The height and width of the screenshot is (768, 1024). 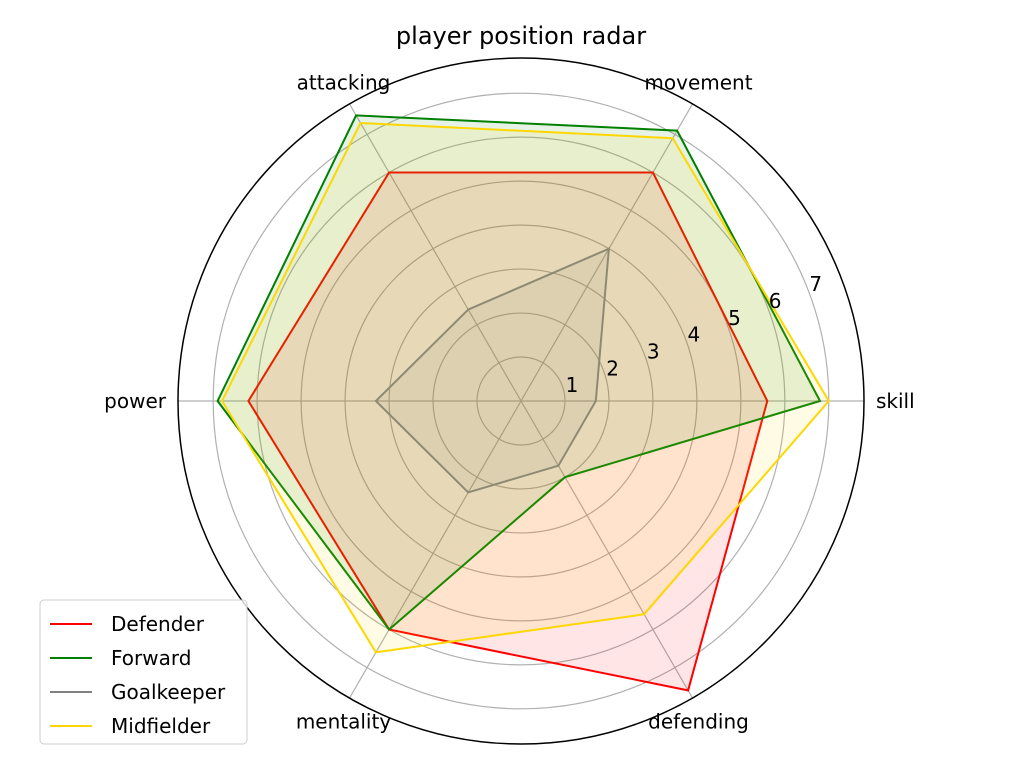 I want to click on axis-label-power: power, so click(x=135, y=401).